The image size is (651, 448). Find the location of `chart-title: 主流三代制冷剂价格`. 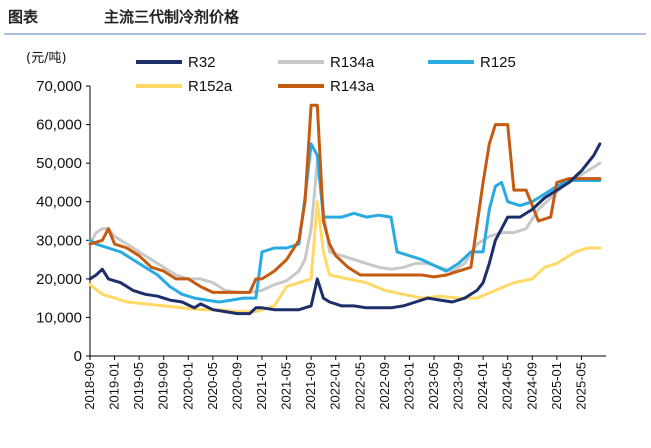

chart-title: 主流三代制冷剂价格 is located at coordinates (172, 17).